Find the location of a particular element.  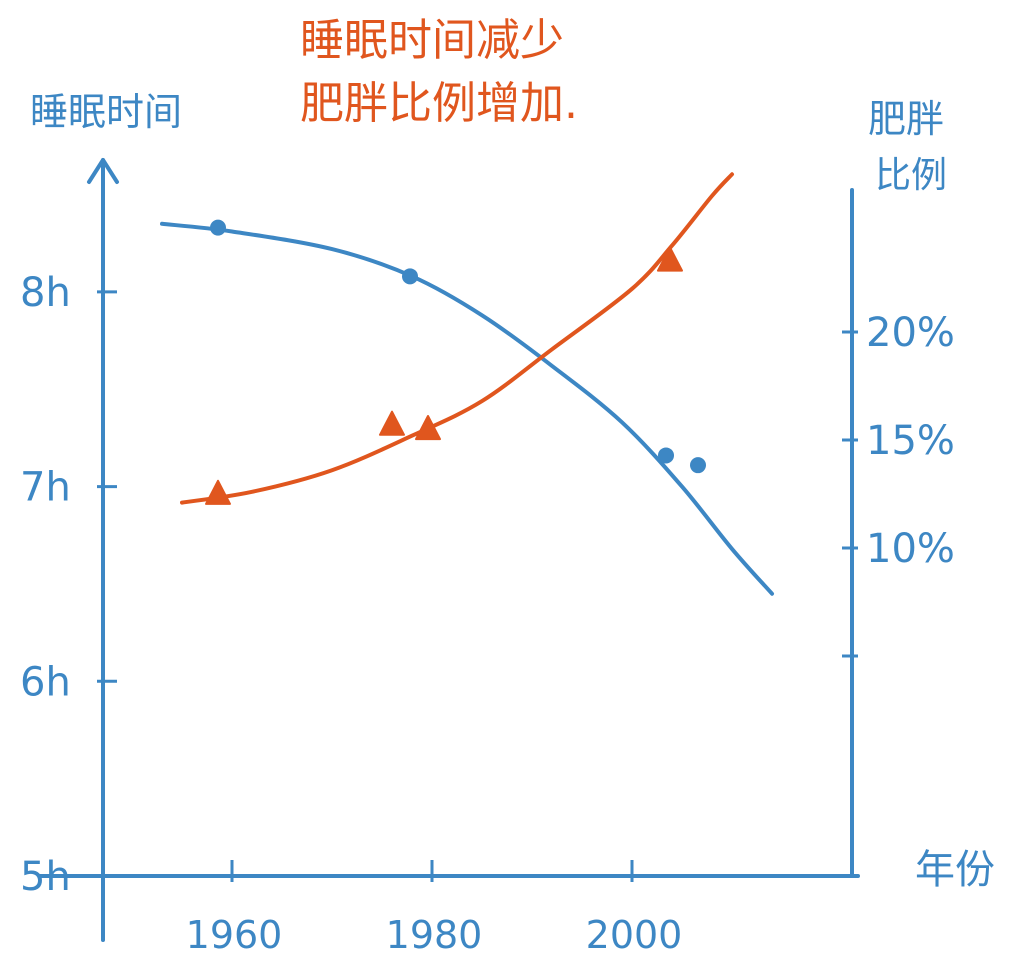

x-tick-label-1980: 1980 is located at coordinates (434, 935).